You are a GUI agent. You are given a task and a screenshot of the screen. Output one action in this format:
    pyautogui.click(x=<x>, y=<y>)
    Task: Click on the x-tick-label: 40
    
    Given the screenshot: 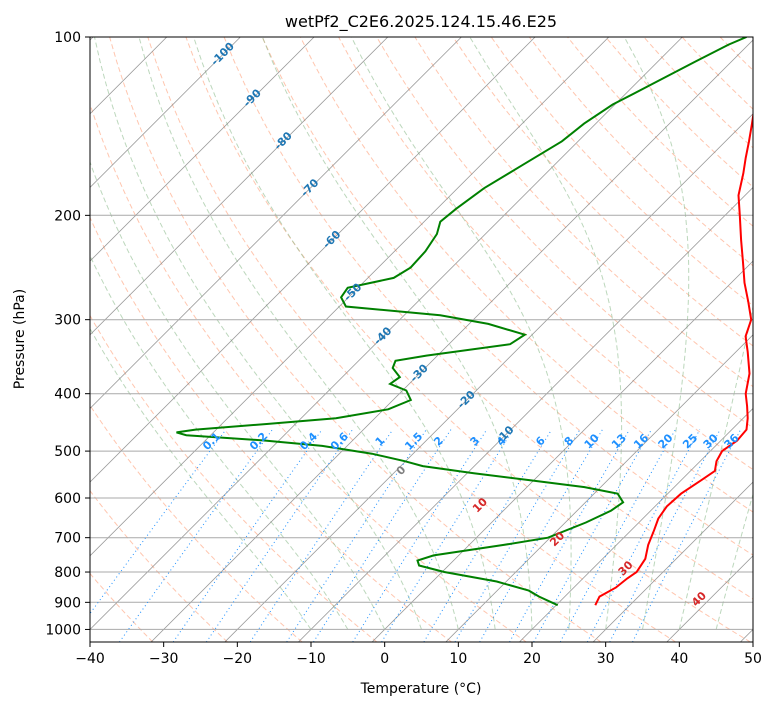 What is the action you would take?
    pyautogui.click(x=679, y=659)
    